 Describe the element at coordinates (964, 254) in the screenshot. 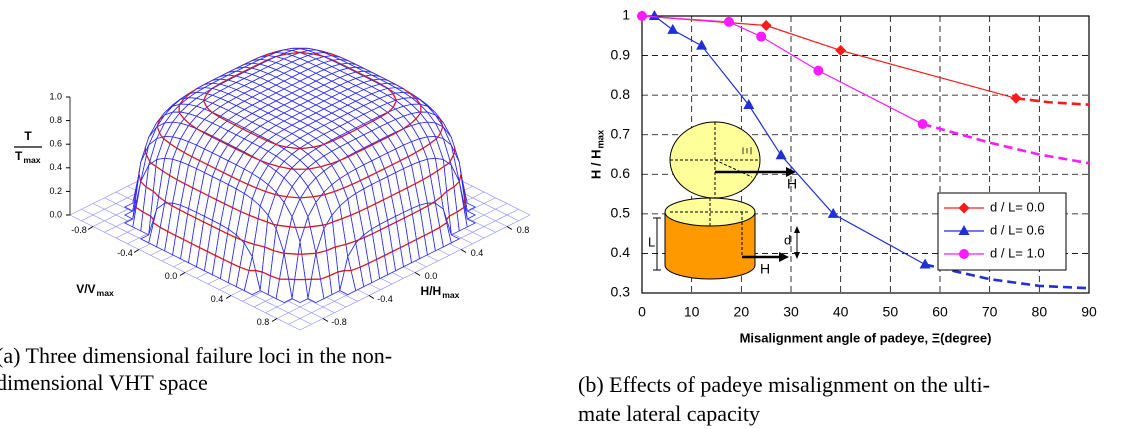

I see `legend-marker` at that location.